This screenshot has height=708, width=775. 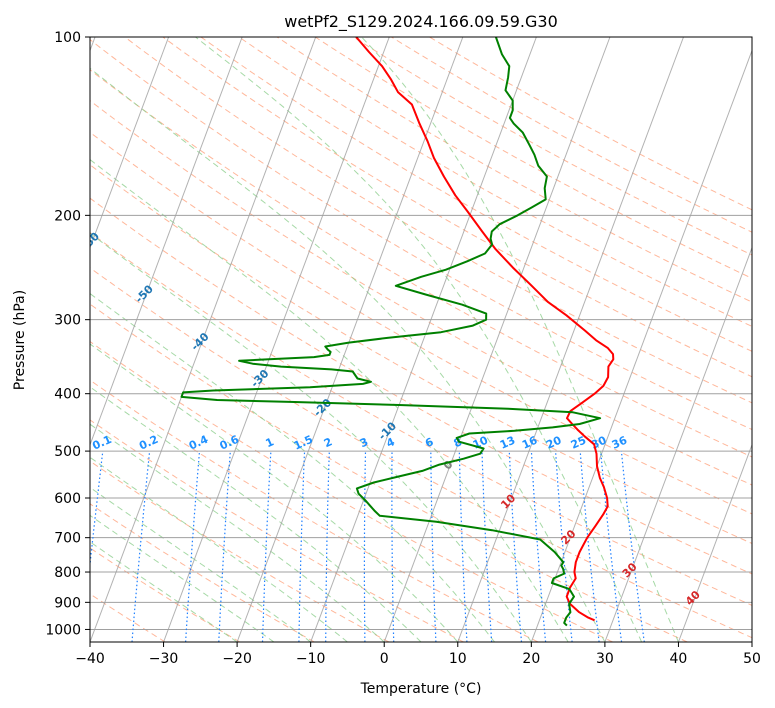 What do you see at coordinates (20, 340) in the screenshot?
I see `y-axis-title: Pressure (hPa)` at bounding box center [20, 340].